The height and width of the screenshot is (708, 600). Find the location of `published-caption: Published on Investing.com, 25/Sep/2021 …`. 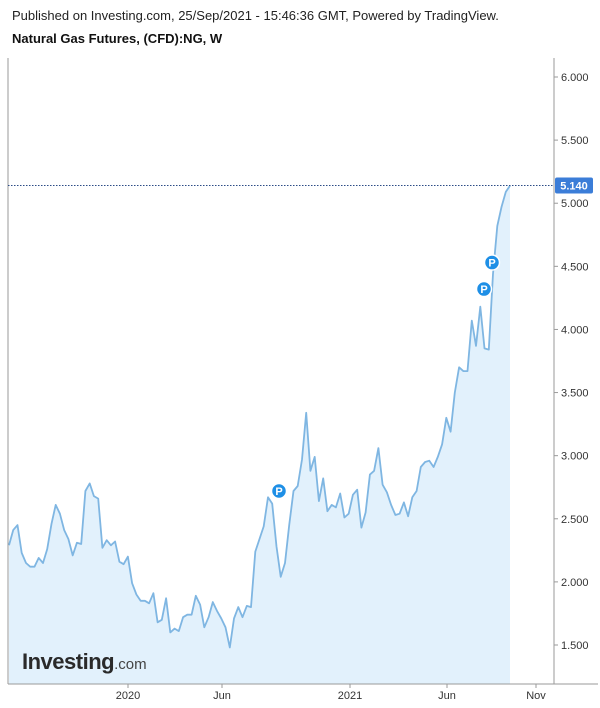

published-caption: Published on Investing.com, 25/Sep/2021 … is located at coordinates (255, 15).